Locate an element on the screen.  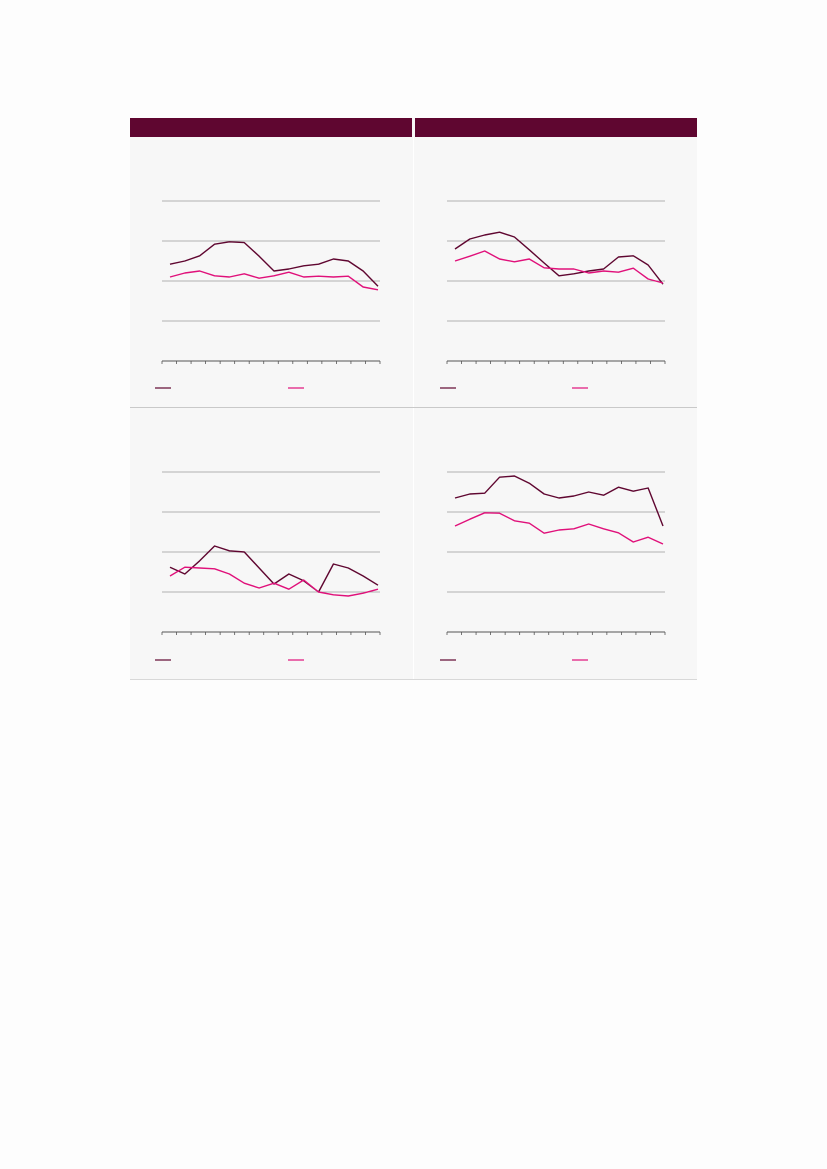
column-divider is located at coordinates (413, 408).